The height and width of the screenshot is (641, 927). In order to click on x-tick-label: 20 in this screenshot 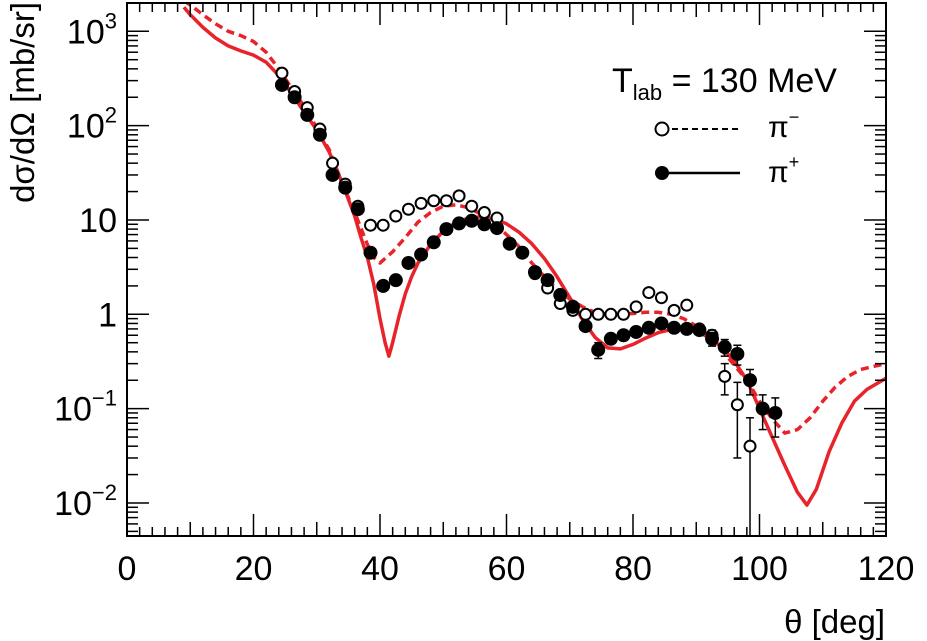, I will do `click(254, 569)`.